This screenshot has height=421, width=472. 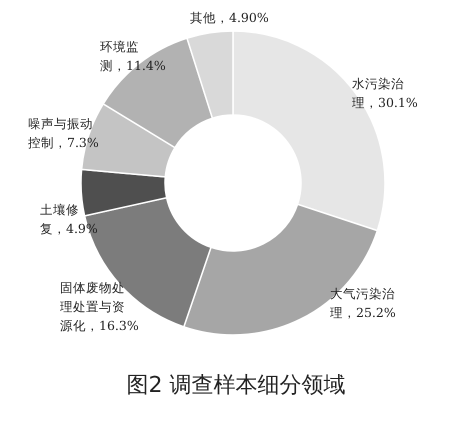 I want to click on slice-label: 环境监测，11.4%, so click(x=133, y=56).